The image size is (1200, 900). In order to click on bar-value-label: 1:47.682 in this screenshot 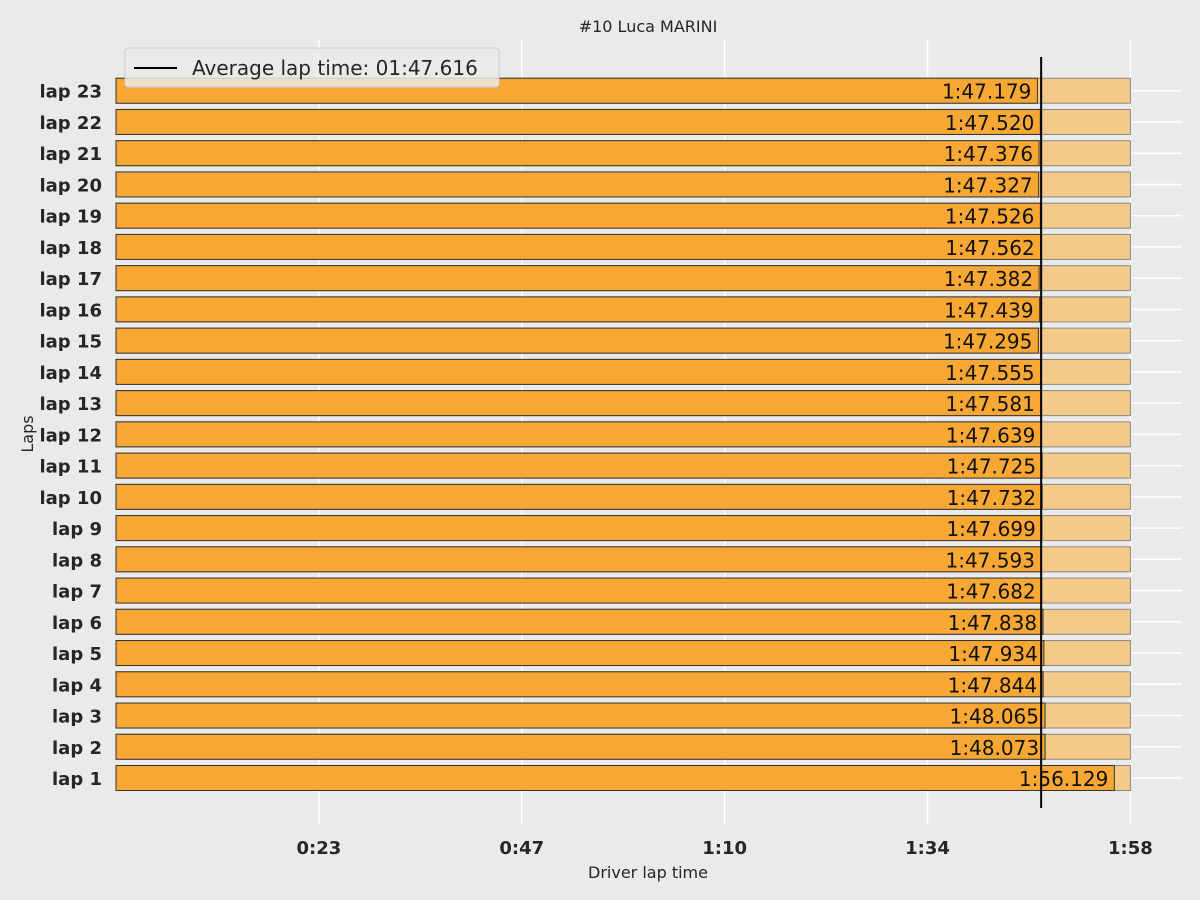, I will do `click(990, 592)`.